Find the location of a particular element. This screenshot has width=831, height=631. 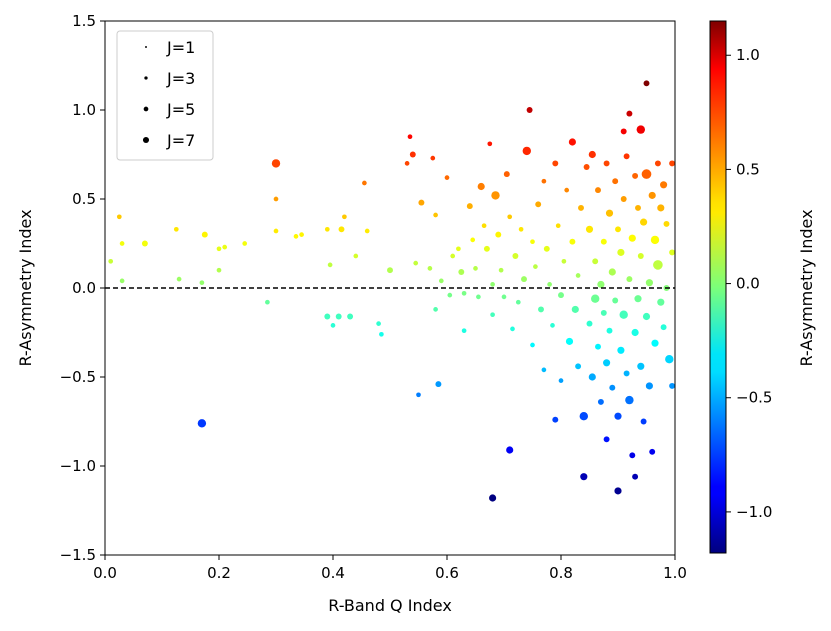

x-tick-label: 1.0 is located at coordinates (675, 573).